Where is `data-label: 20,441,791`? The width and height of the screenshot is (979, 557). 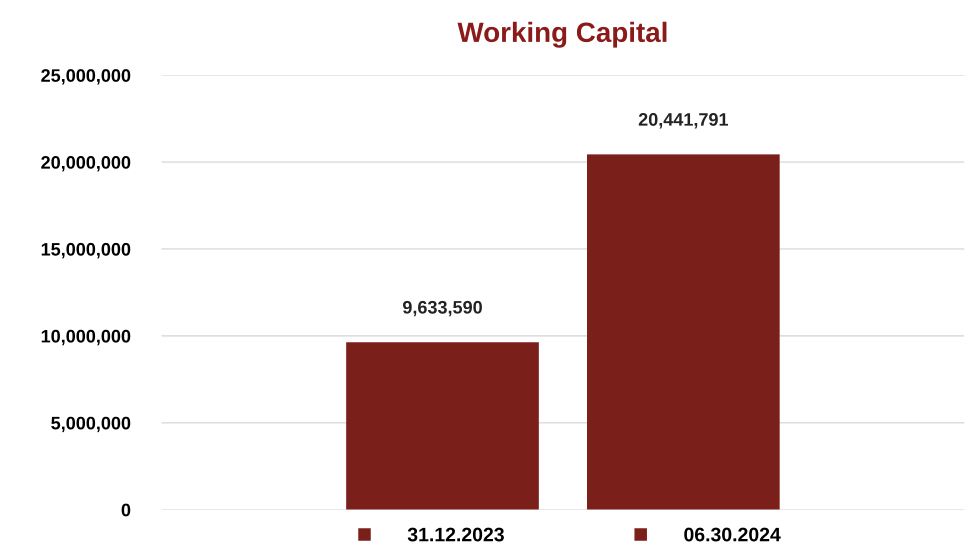
data-label: 20,441,791 is located at coordinates (683, 120).